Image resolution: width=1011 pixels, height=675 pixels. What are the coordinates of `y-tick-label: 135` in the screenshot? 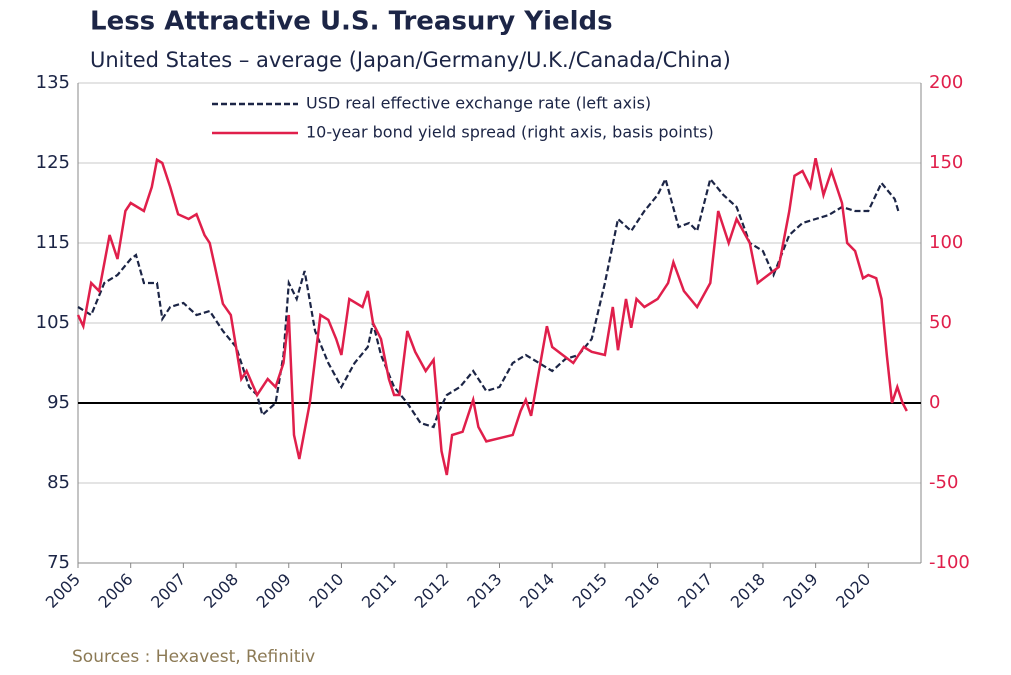 It's located at (53, 82).